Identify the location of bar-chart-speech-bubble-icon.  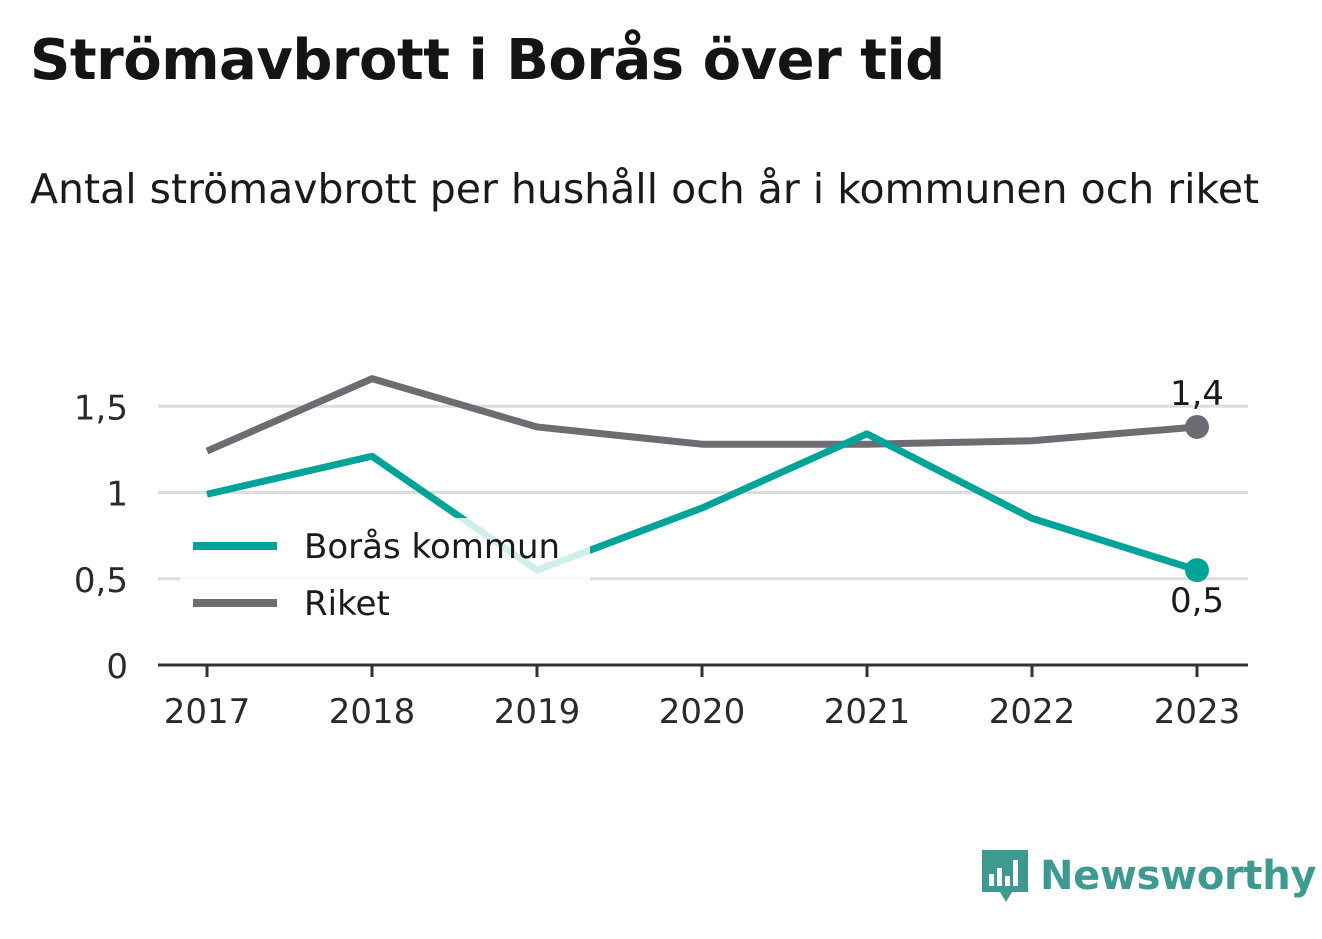
(1005, 876).